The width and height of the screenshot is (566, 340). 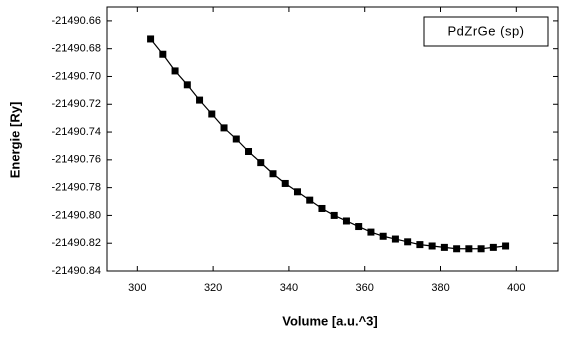 What do you see at coordinates (76, 132) in the screenshot?
I see `y-tick-label: -21490.74` at bounding box center [76, 132].